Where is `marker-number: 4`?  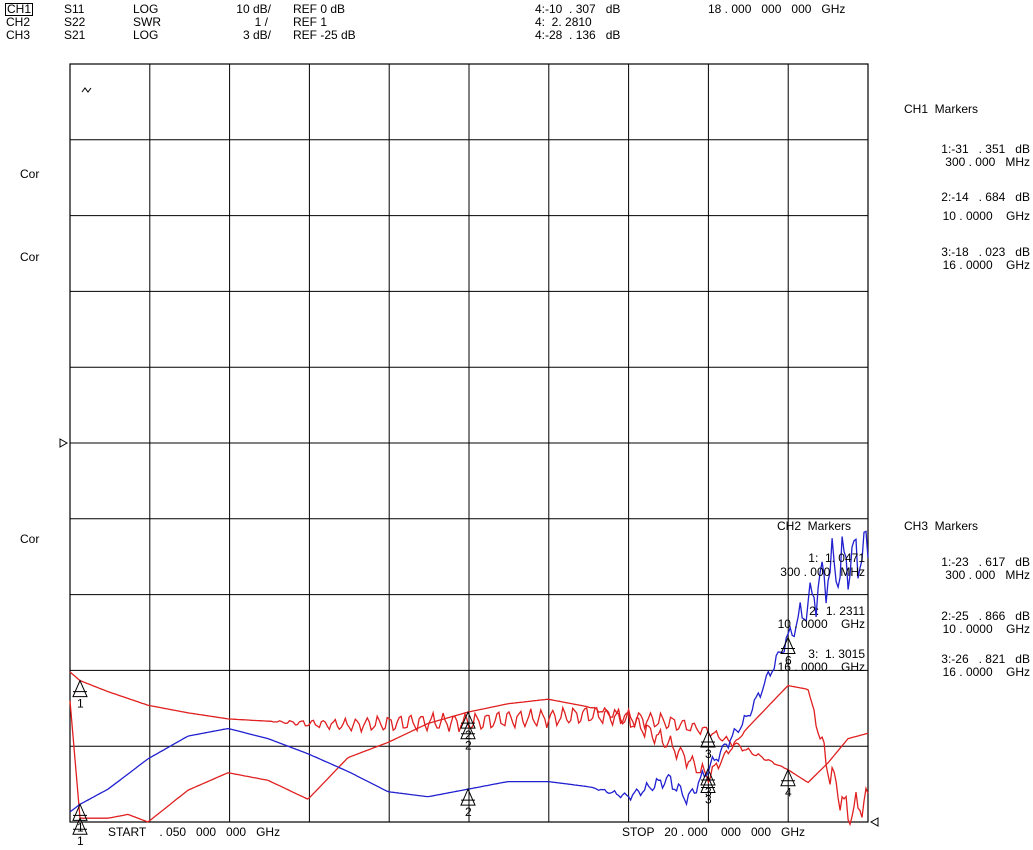 marker-number: 4 is located at coordinates (788, 793).